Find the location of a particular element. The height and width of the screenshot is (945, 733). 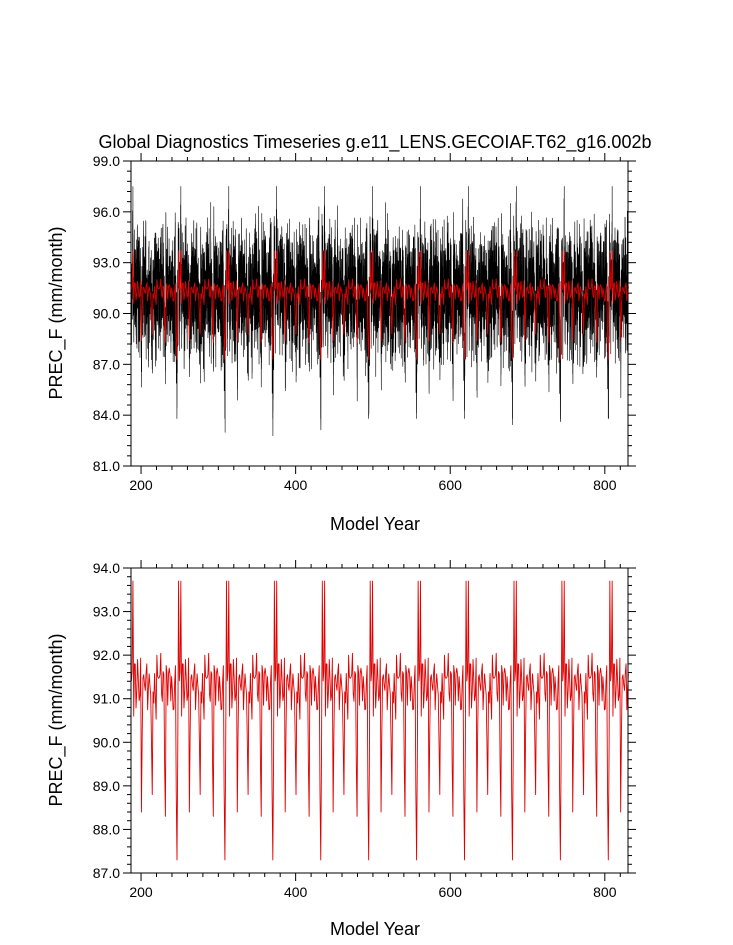

y-tick-label: 89.0 is located at coordinates (106, 786).